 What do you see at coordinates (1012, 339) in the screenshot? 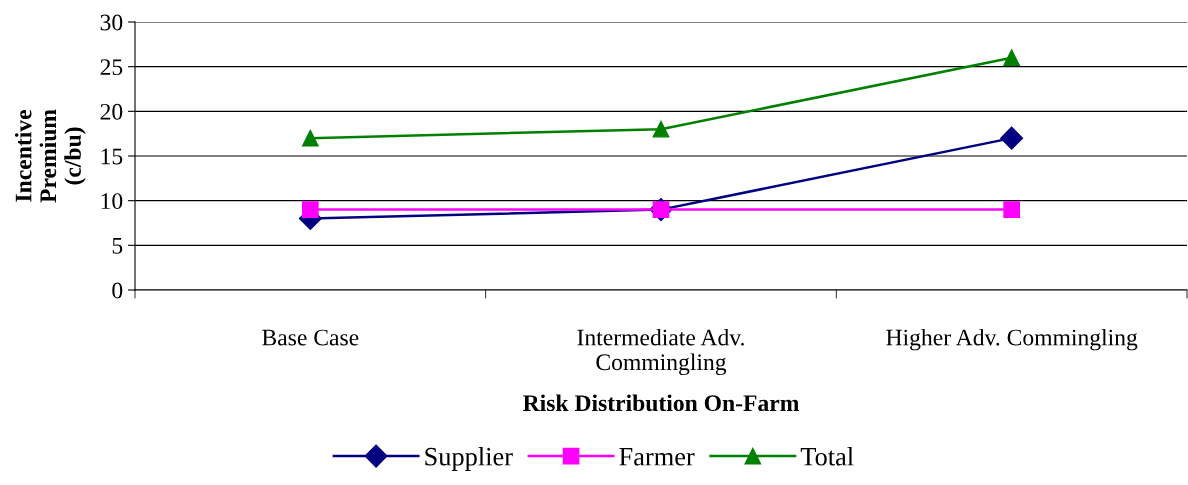
I see `x-tick-label: Higher Adv. Commingling` at bounding box center [1012, 339].